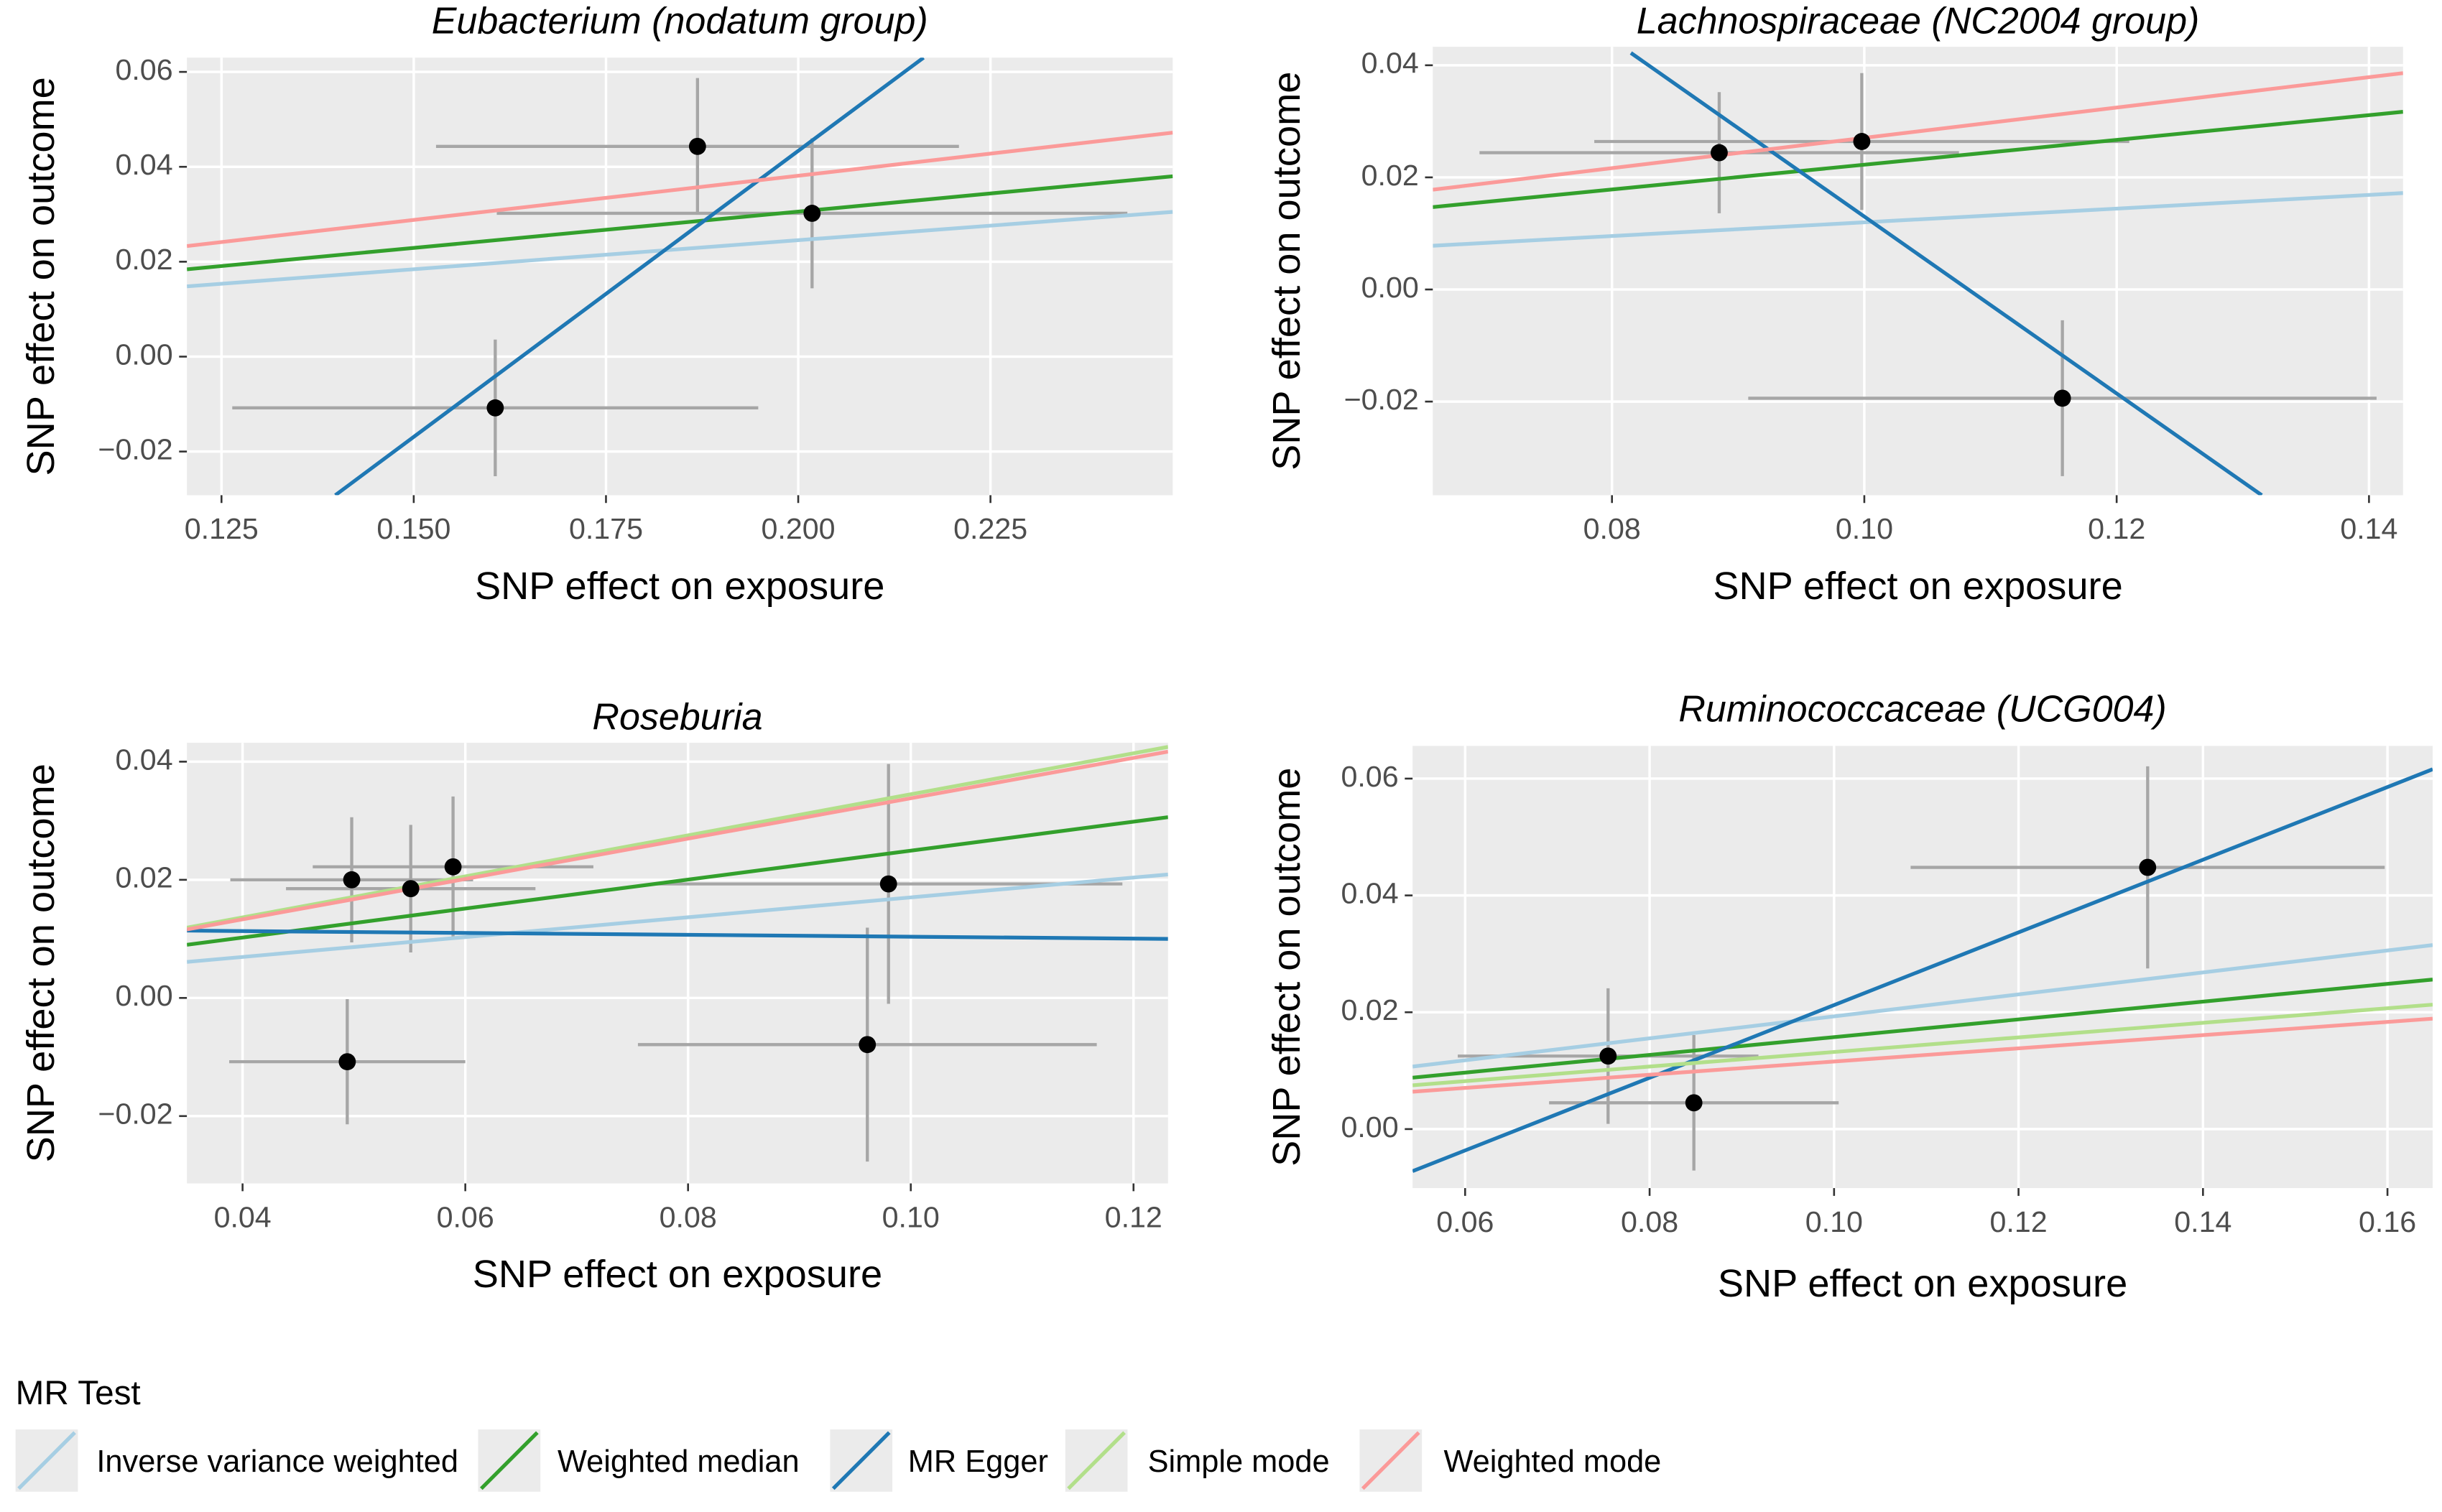 This screenshot has width=2442, height=1512. What do you see at coordinates (978, 1461) in the screenshot?
I see `legend-label: MR Egger` at bounding box center [978, 1461].